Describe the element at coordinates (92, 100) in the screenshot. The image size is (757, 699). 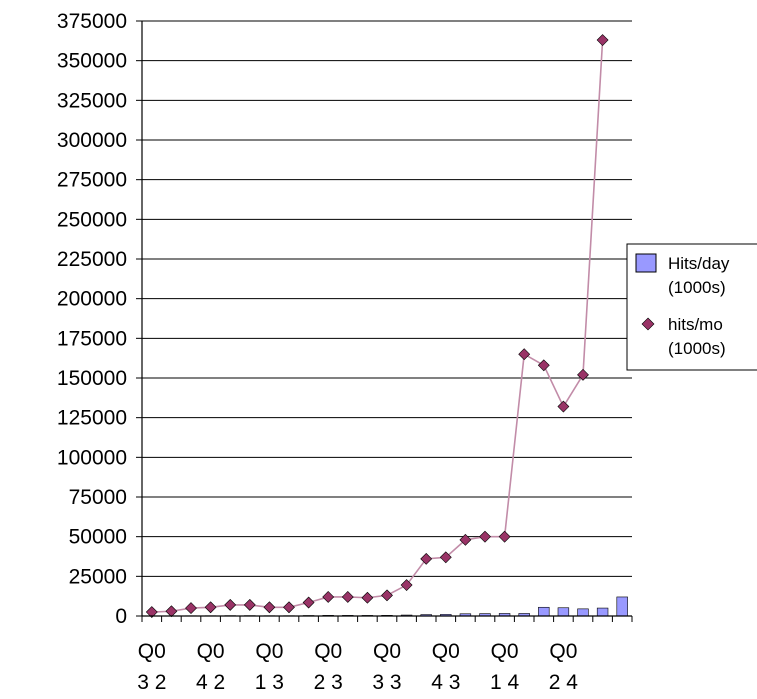
I see `y-tick-label: 325000` at that location.